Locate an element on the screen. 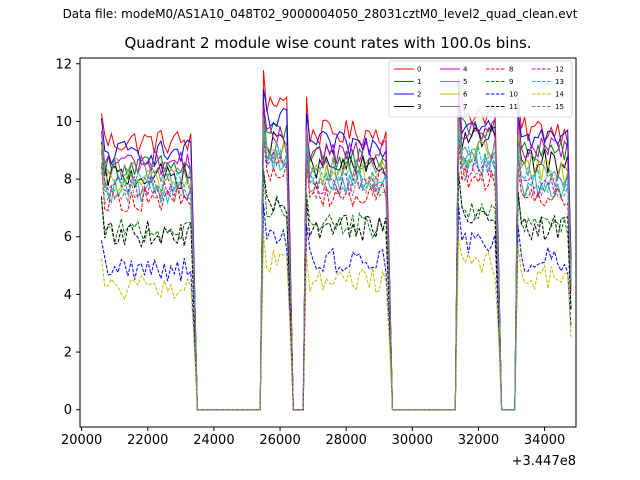  legend-label-1: 1 is located at coordinates (419, 82).